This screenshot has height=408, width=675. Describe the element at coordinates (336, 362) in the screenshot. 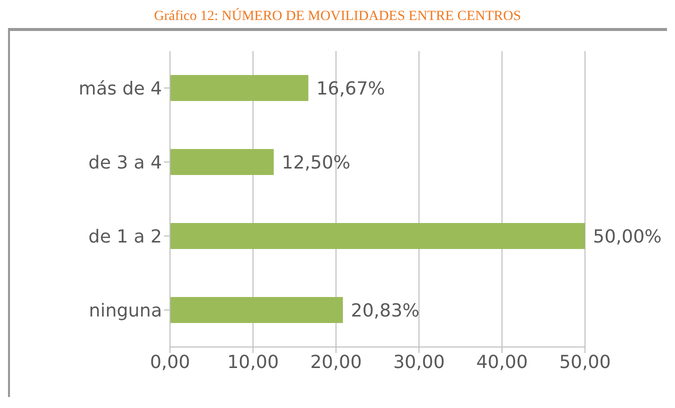

I see `x-tick-label: 20,00` at that location.